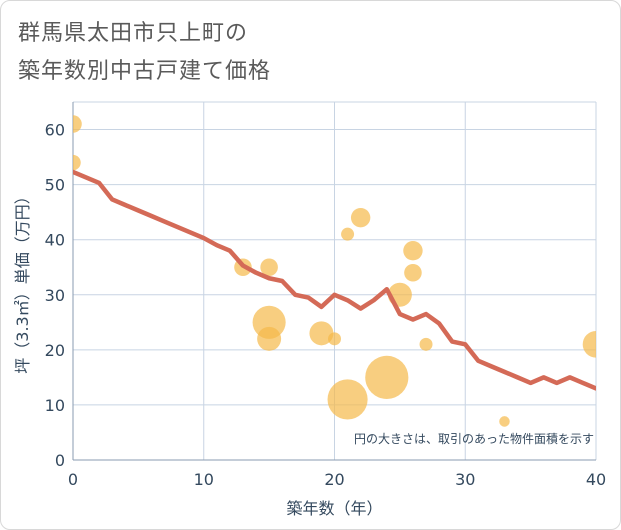  I want to click on bubble-size-note: 円の大きさは、取引のあった物件面積を示す, so click(474, 438).